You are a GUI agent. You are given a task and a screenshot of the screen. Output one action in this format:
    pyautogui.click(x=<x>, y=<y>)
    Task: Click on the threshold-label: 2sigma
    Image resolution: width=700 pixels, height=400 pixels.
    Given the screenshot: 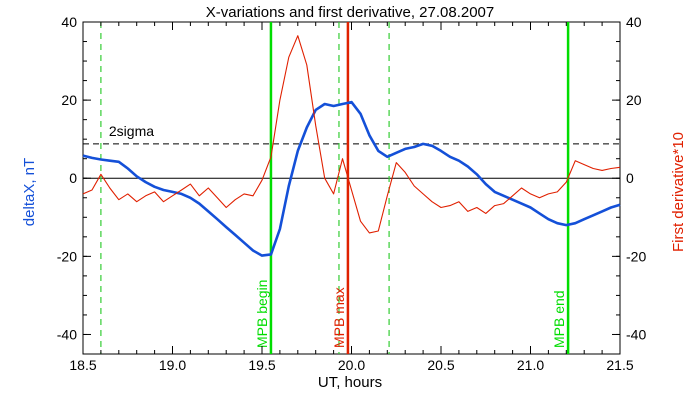 What is the action you would take?
    pyautogui.click(x=131, y=131)
    